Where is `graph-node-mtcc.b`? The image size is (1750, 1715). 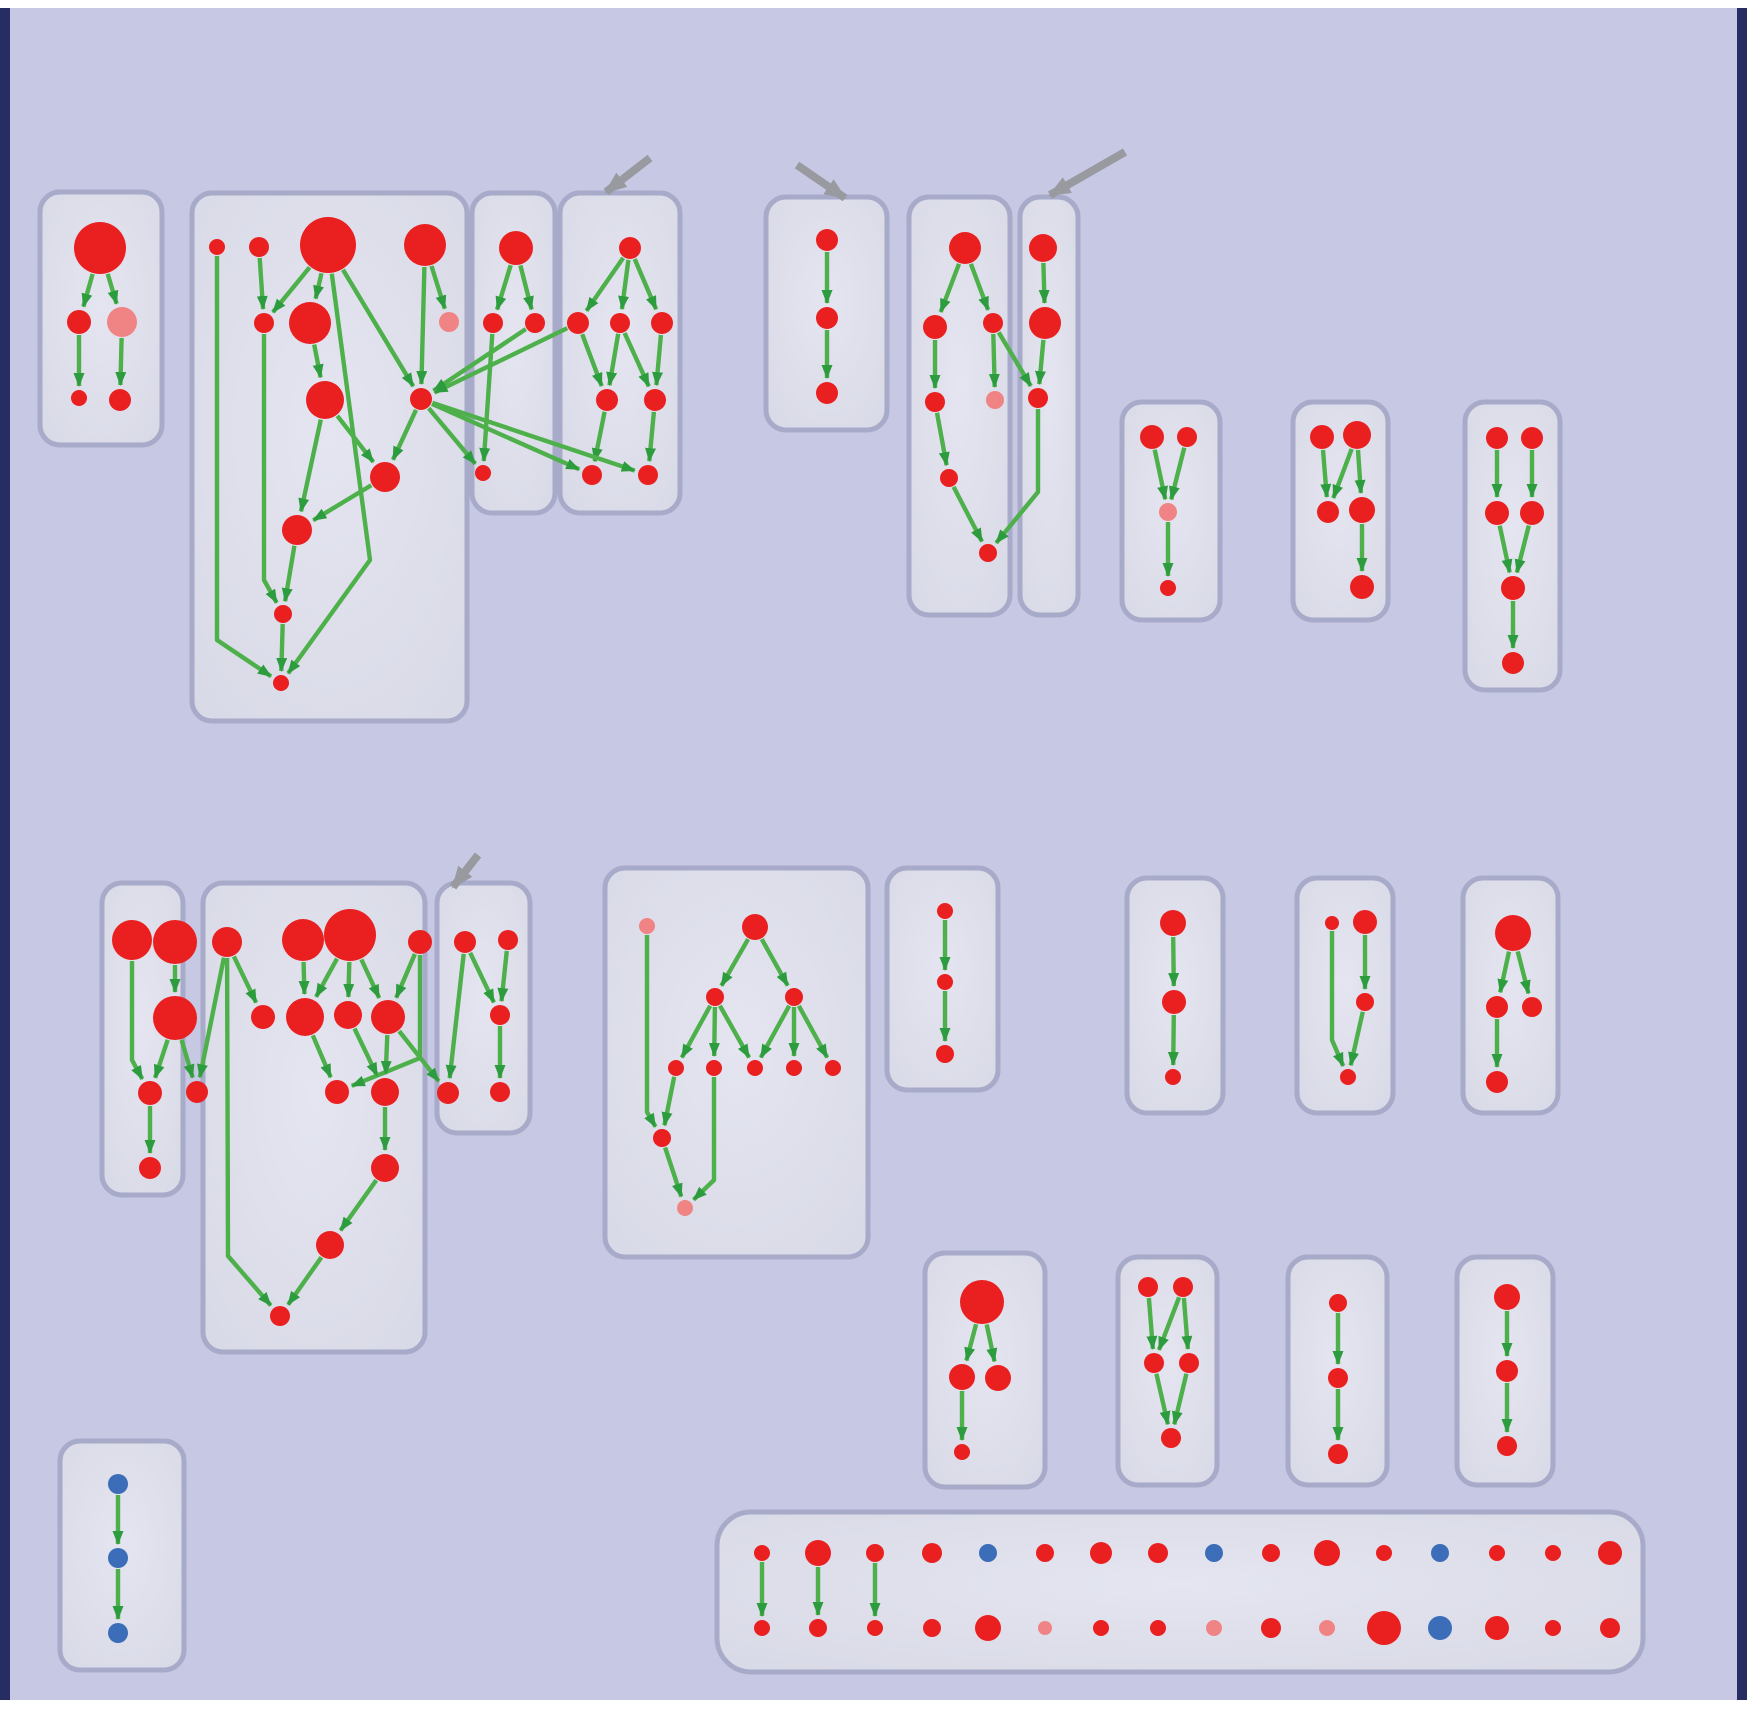 graph-node-mtcc.b is located at coordinates (79, 322).